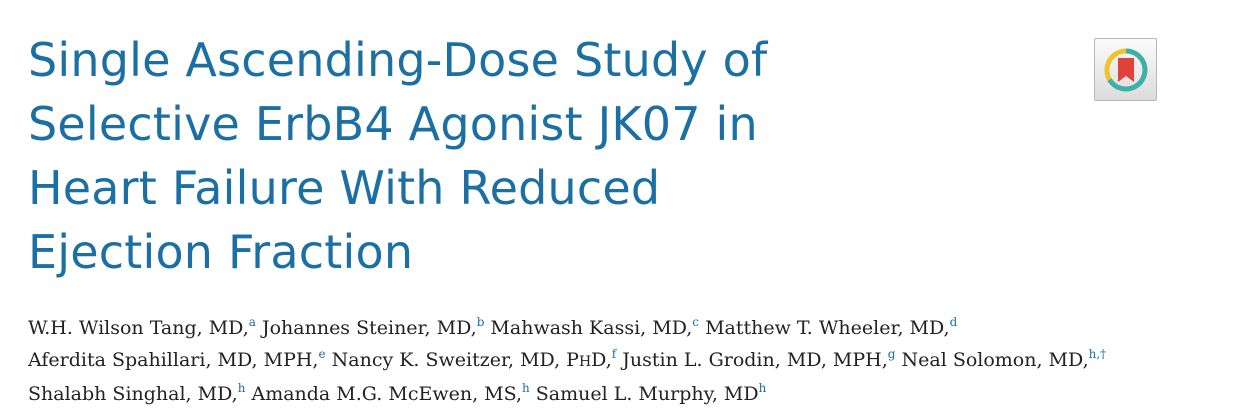 The width and height of the screenshot is (1241, 412). Describe the element at coordinates (173, 360) in the screenshot. I see `author-name: Aferdita Spahillari, MD, MPH,` at that location.